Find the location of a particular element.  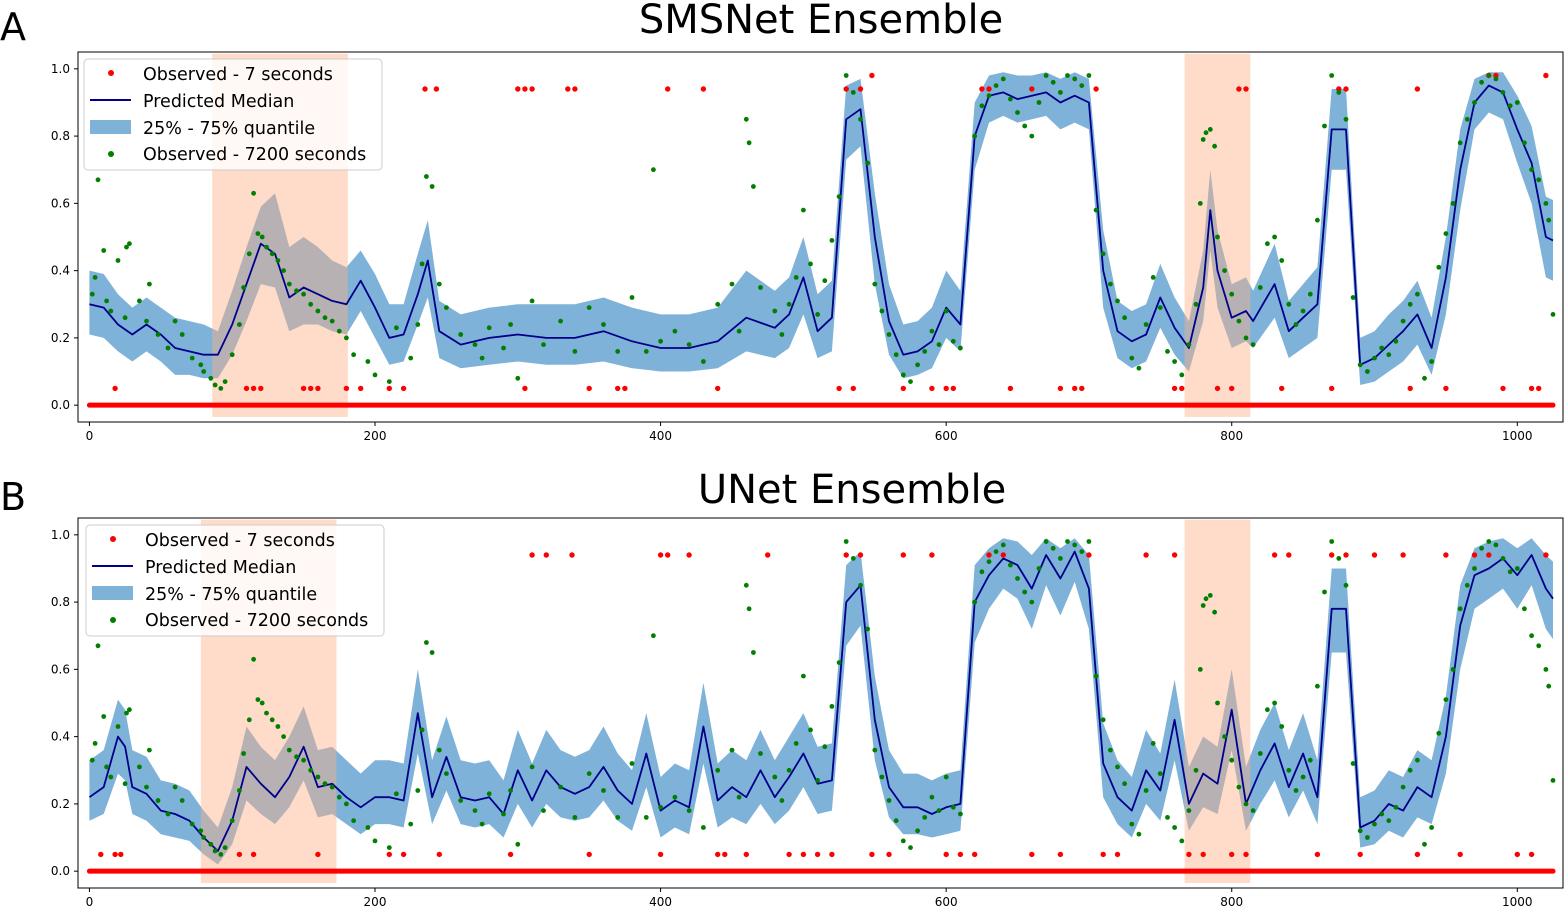

y-tick-label: 1.0 is located at coordinates (60, 69).